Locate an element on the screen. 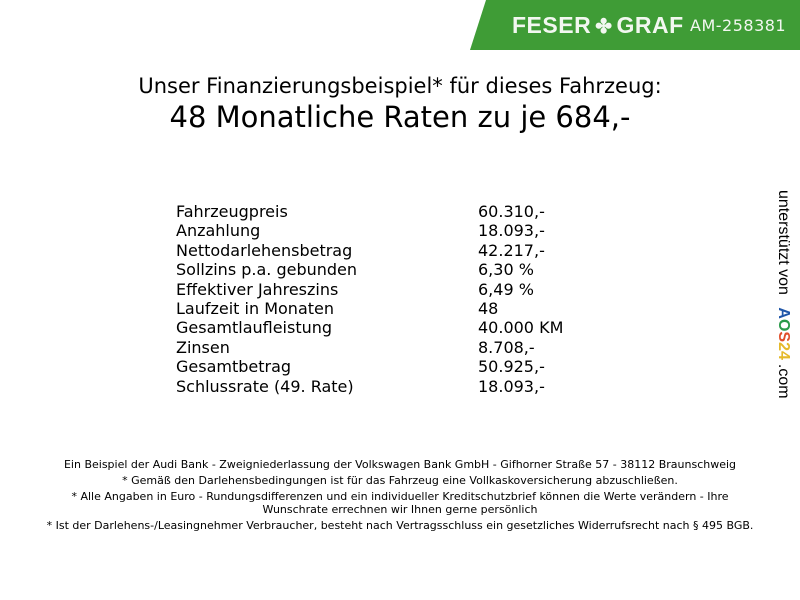 The width and height of the screenshot is (800, 600). row-label: Gesamtlaufleistung is located at coordinates (254, 328).